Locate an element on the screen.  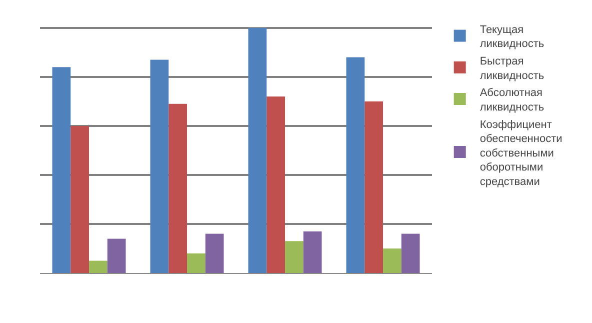
legend-label: Абсолютная ликвидность is located at coordinates (512, 100).